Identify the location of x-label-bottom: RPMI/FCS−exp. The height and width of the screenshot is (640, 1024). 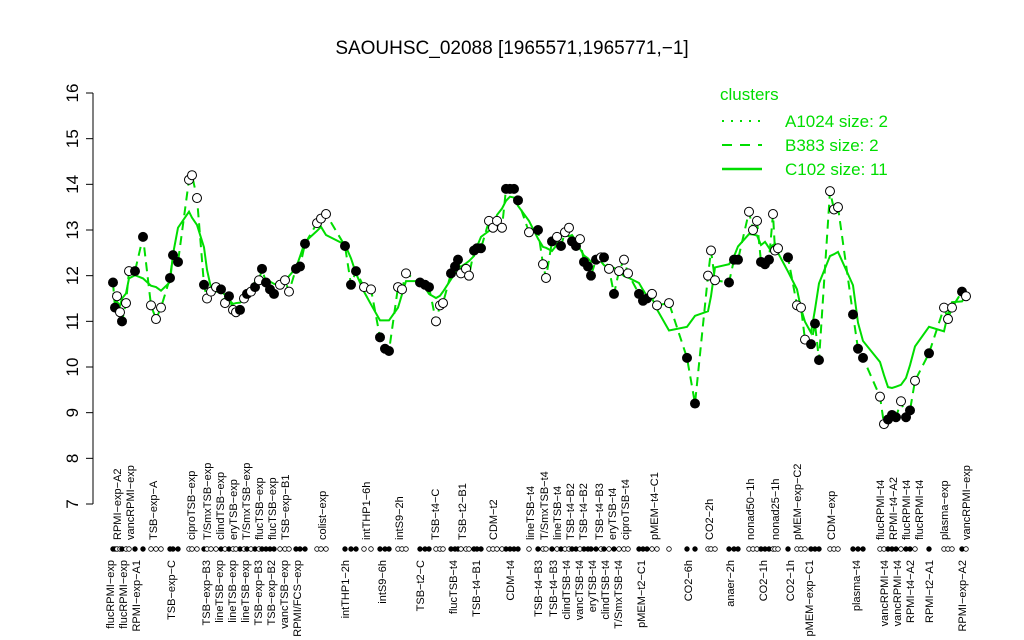
(298, 598).